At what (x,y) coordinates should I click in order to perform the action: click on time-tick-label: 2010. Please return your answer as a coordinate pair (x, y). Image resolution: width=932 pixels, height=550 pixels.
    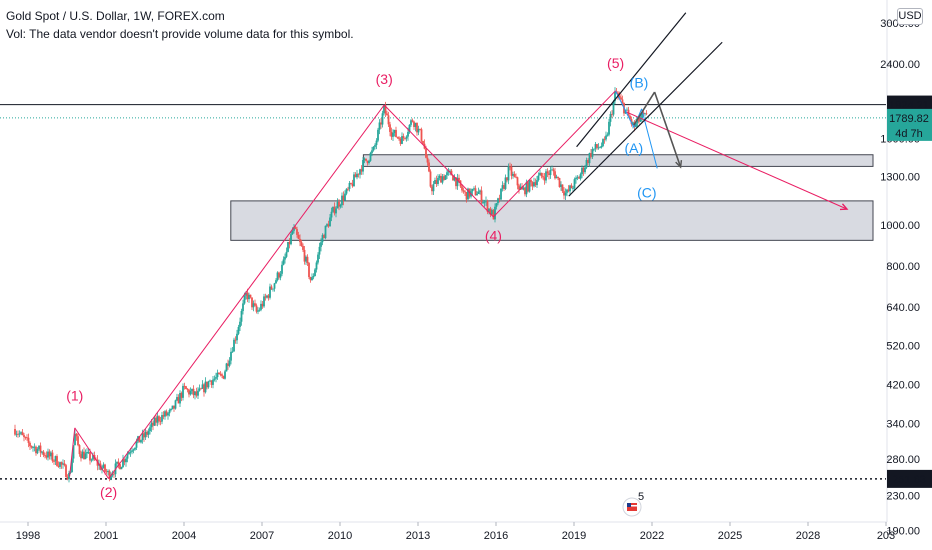
    Looking at the image, I should click on (340, 536).